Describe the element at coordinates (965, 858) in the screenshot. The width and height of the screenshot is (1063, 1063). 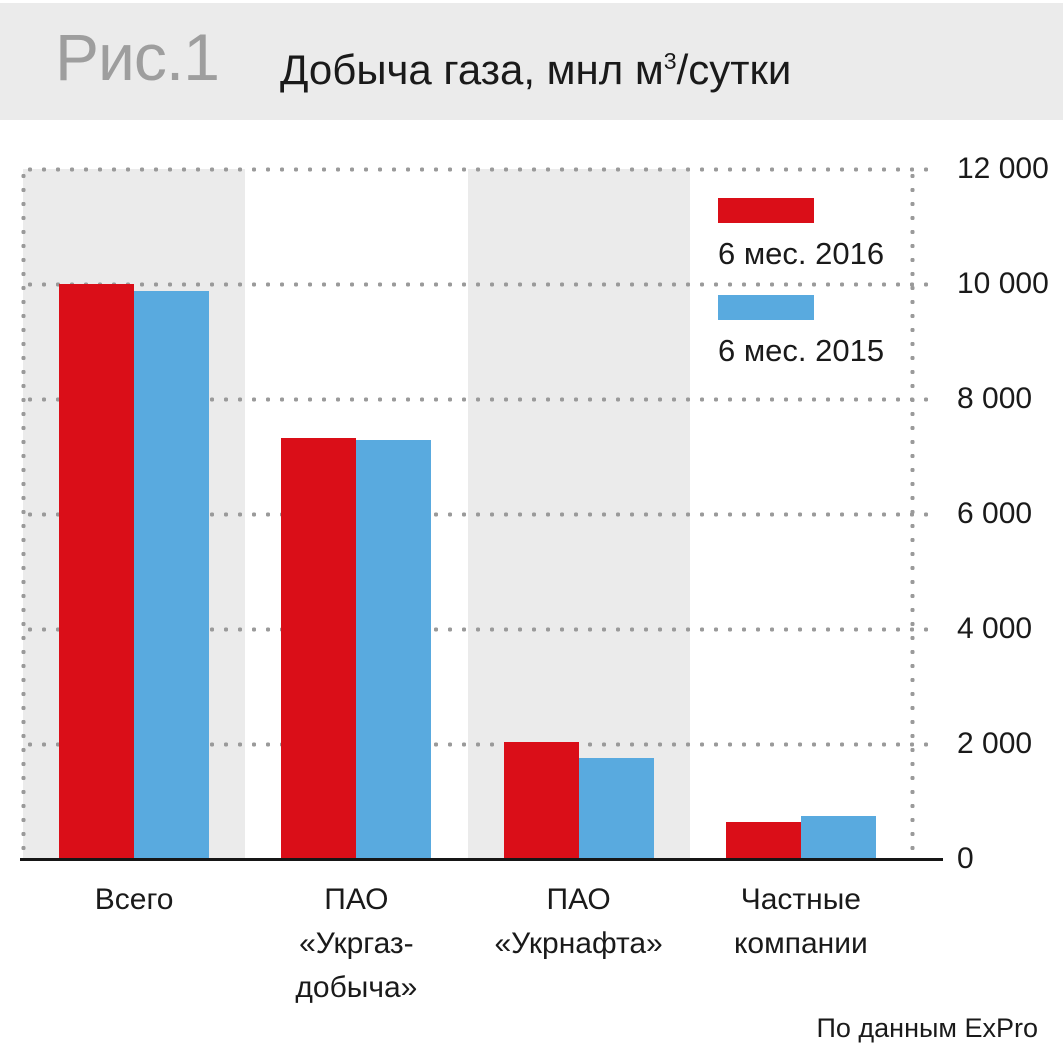
I see `y-axis-tick-label: 0` at that location.